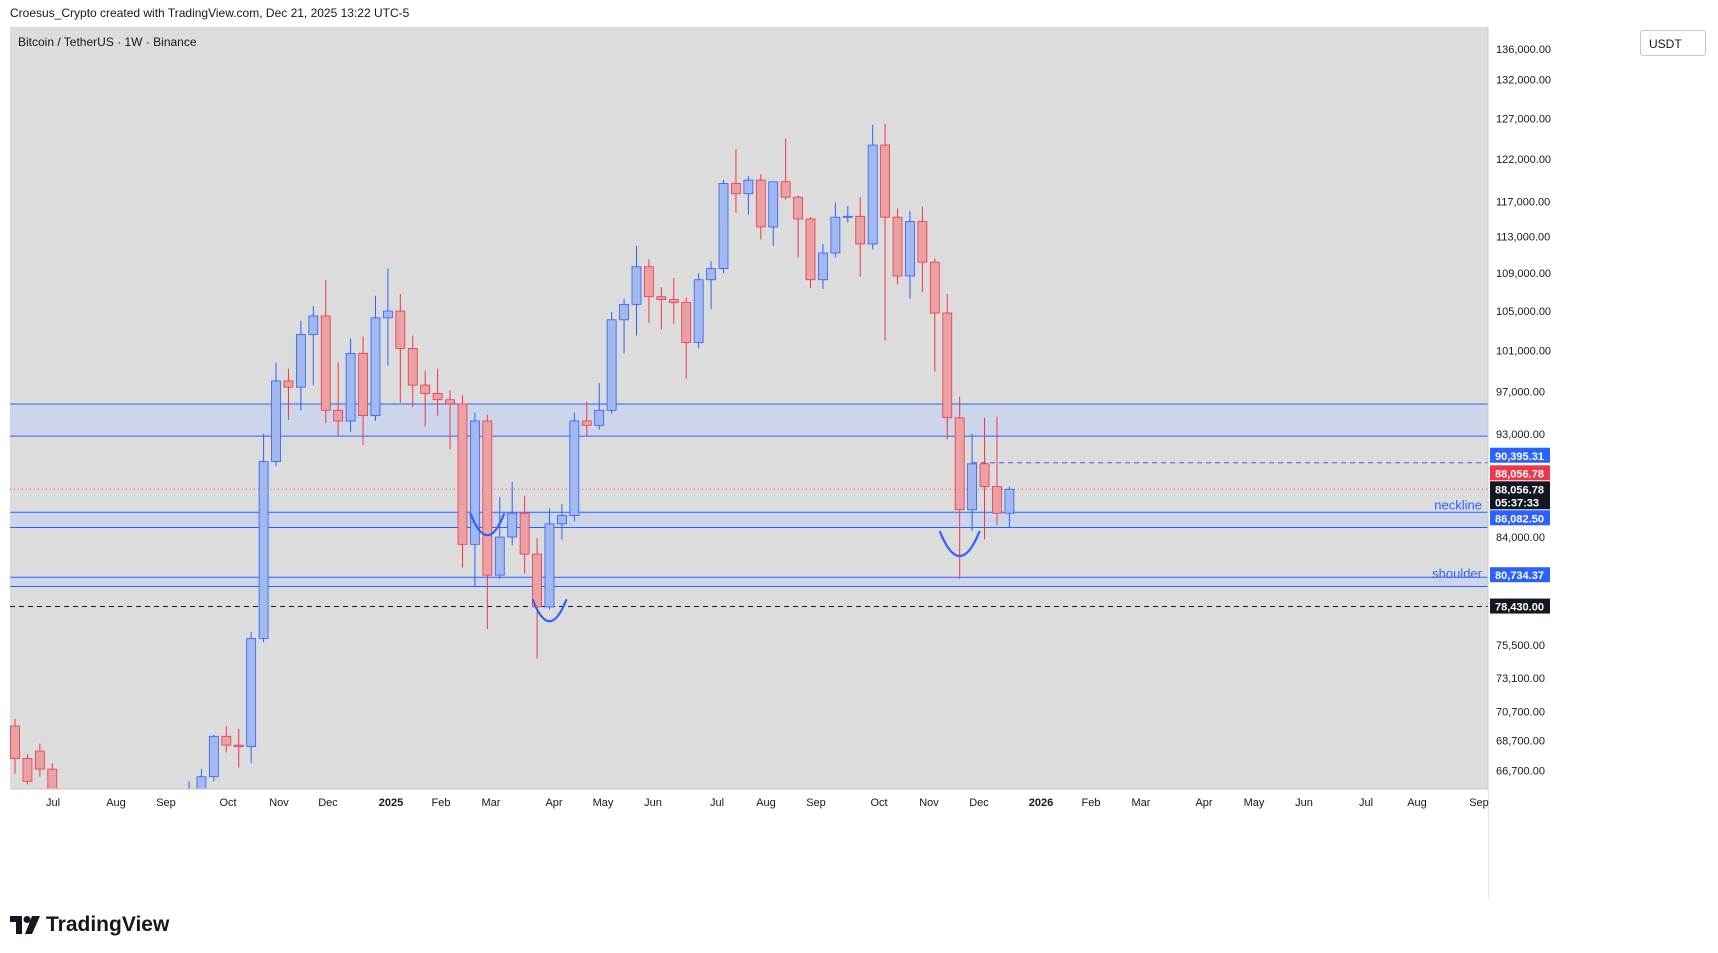 This screenshot has width=1718, height=953. What do you see at coordinates (1523, 312) in the screenshot?
I see `price-label-7: 105,000.00` at bounding box center [1523, 312].